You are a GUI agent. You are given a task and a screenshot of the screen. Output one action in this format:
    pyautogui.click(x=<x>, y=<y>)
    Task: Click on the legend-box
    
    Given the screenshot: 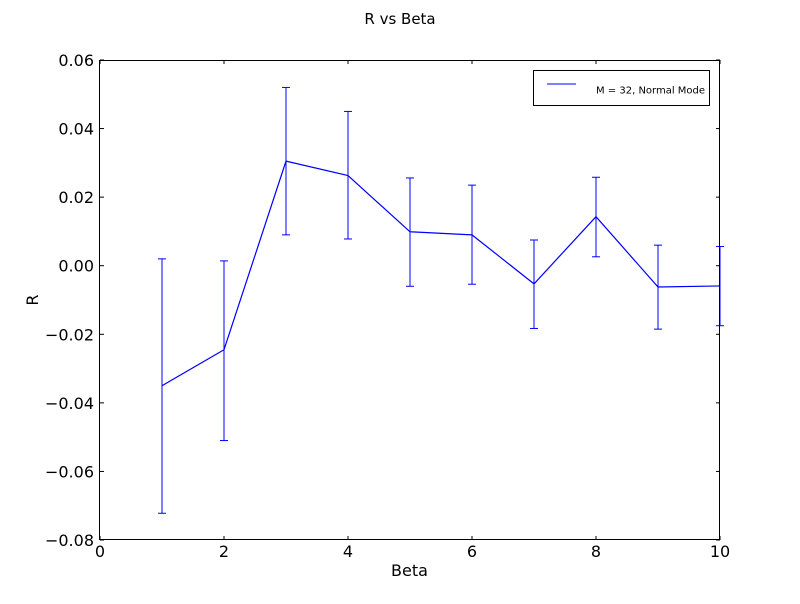 What is the action you would take?
    pyautogui.click(x=621, y=88)
    